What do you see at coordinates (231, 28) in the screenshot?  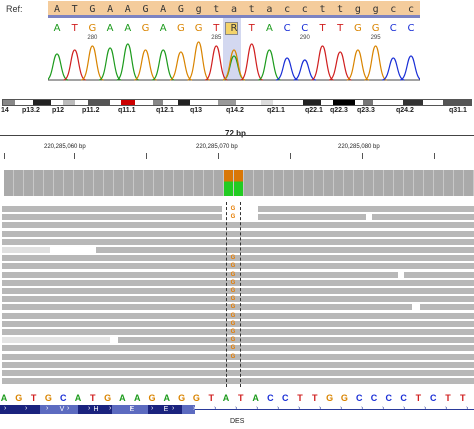 I see `variant-call-box` at bounding box center [231, 28].